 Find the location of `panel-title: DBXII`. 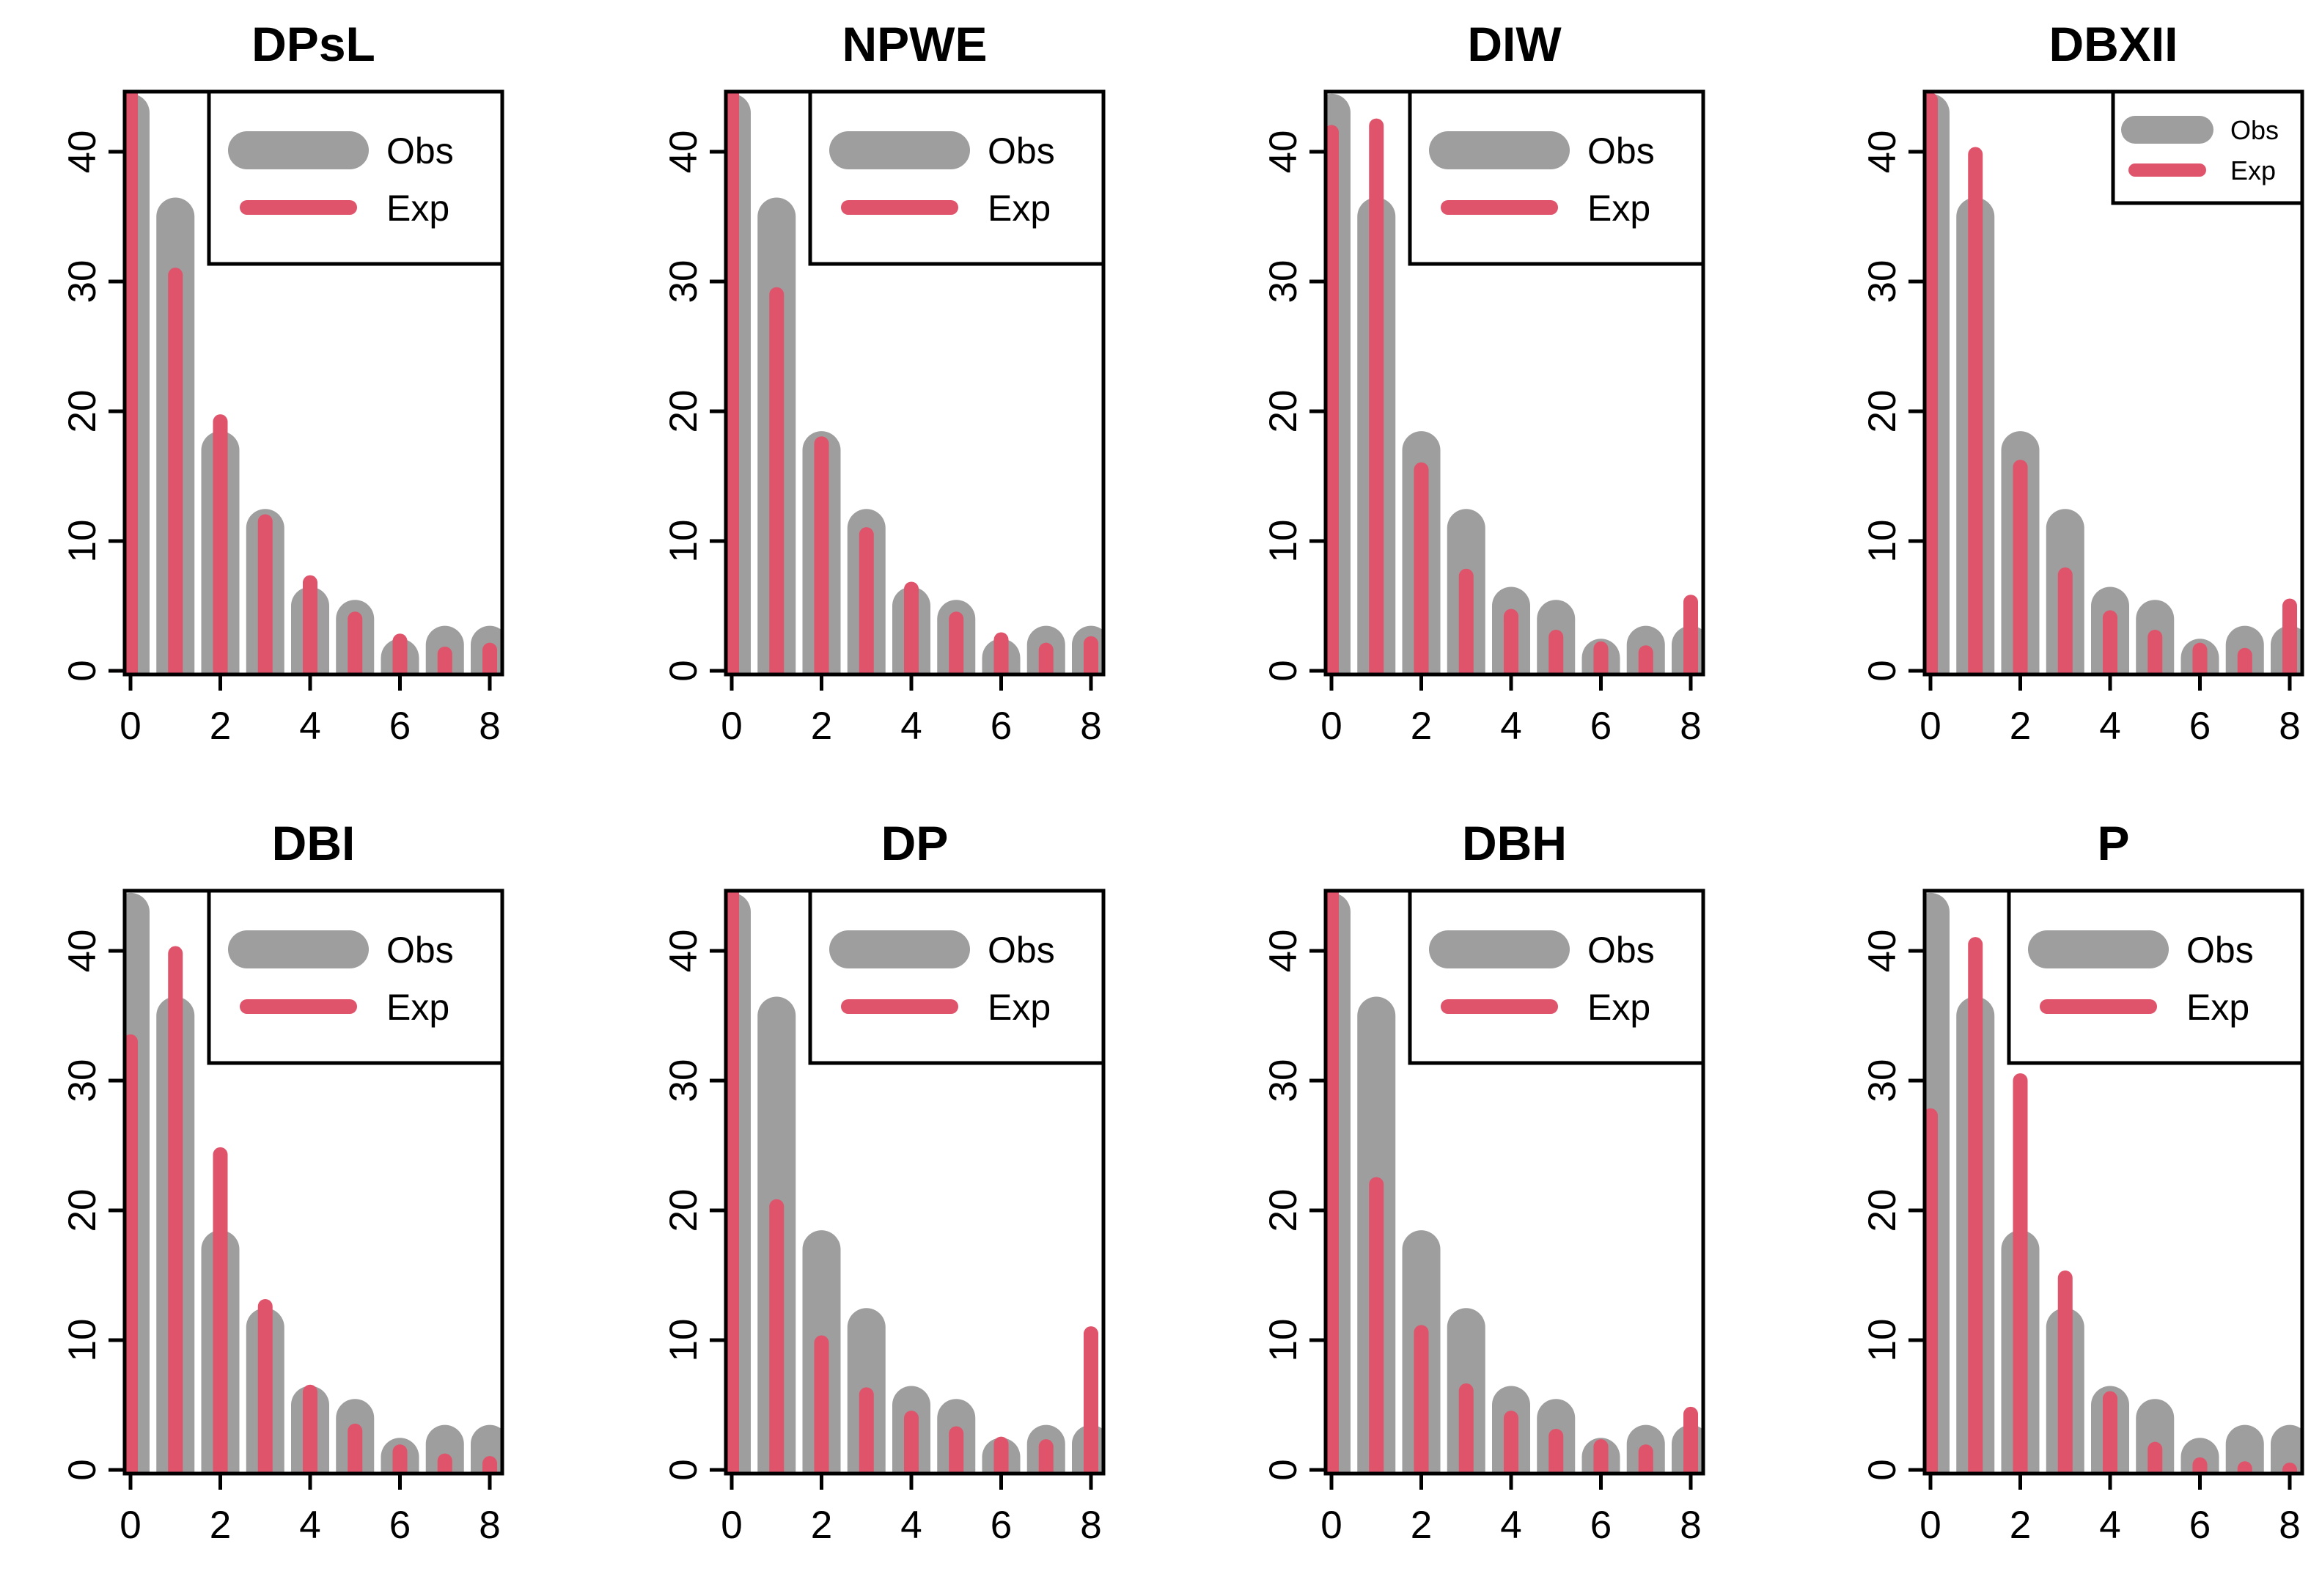

panel-title: DBXII is located at coordinates (2113, 44).